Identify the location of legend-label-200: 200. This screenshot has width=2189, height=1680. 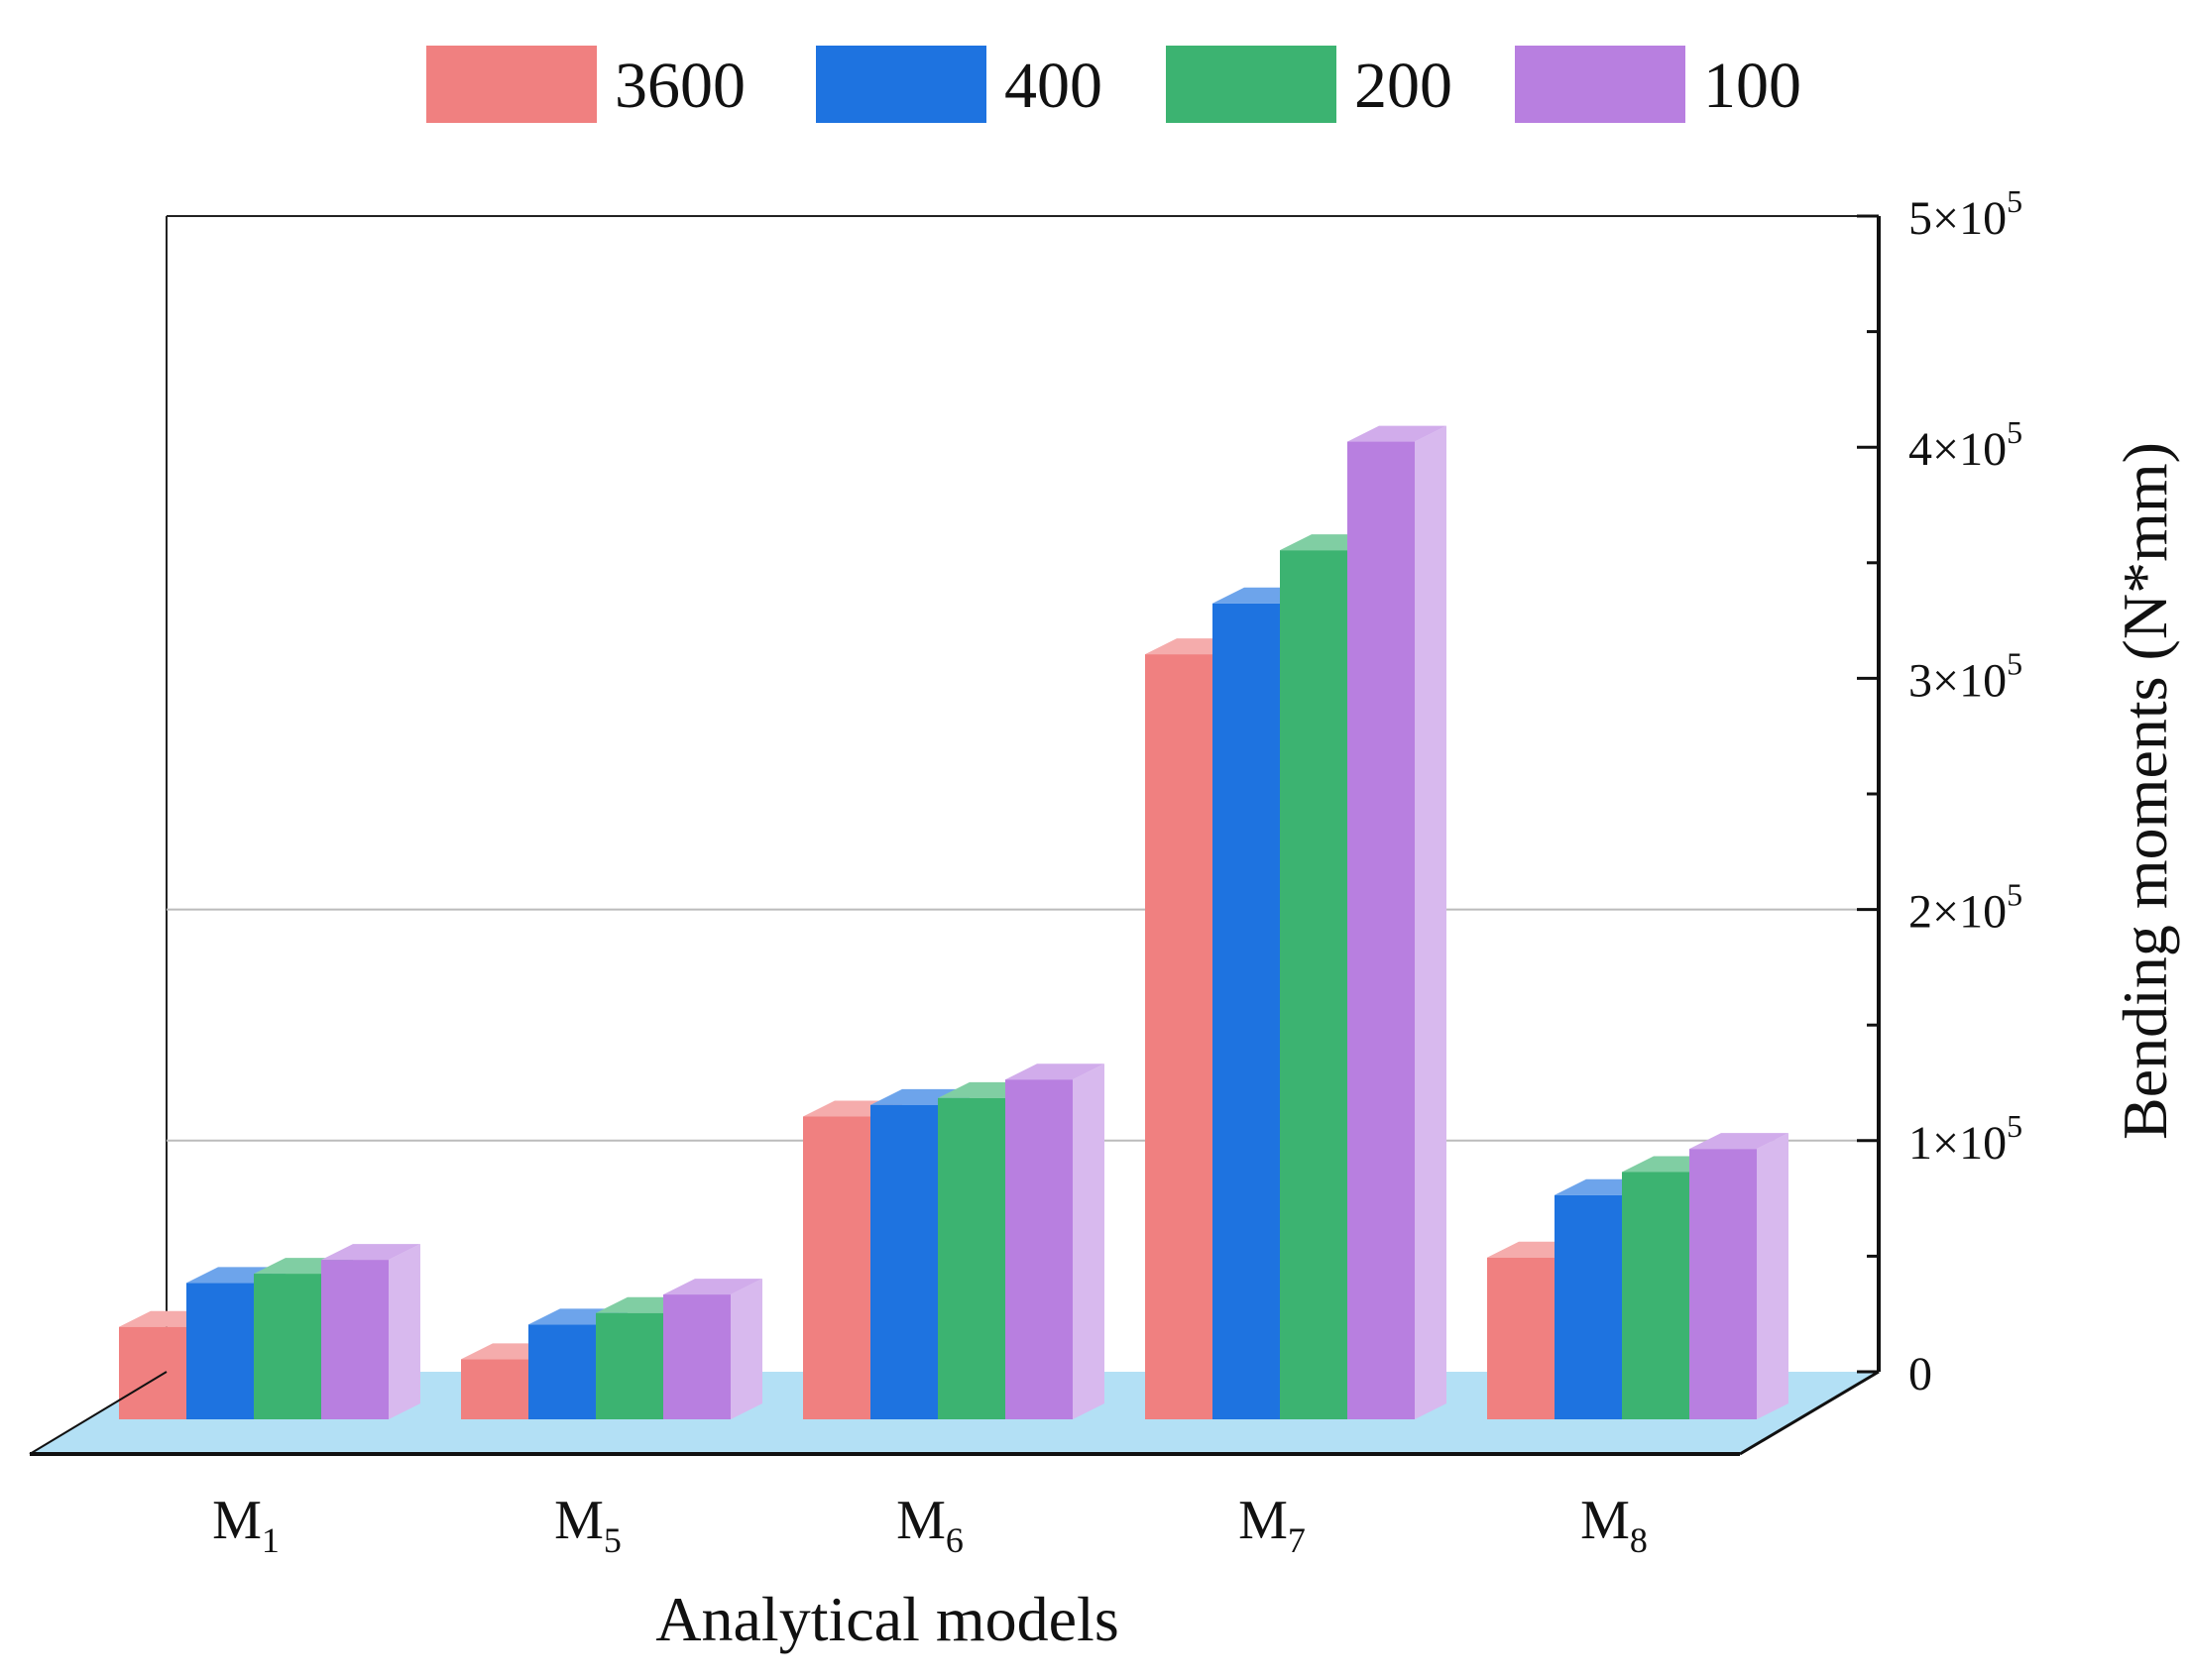
(1403, 86).